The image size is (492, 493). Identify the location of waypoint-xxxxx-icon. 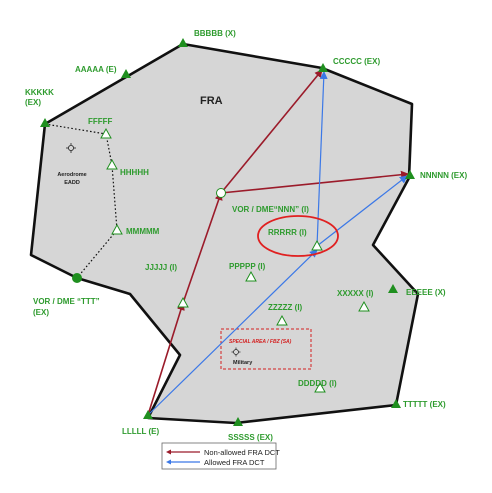
(364, 306).